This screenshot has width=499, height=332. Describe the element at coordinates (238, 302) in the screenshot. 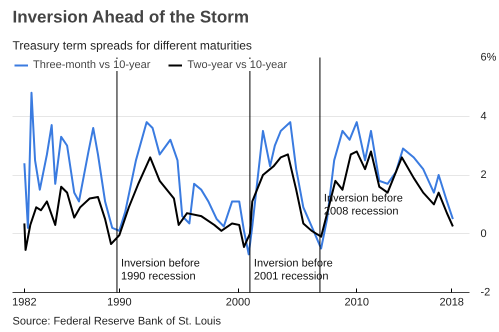

I see `x-tick-label: 2000` at that location.